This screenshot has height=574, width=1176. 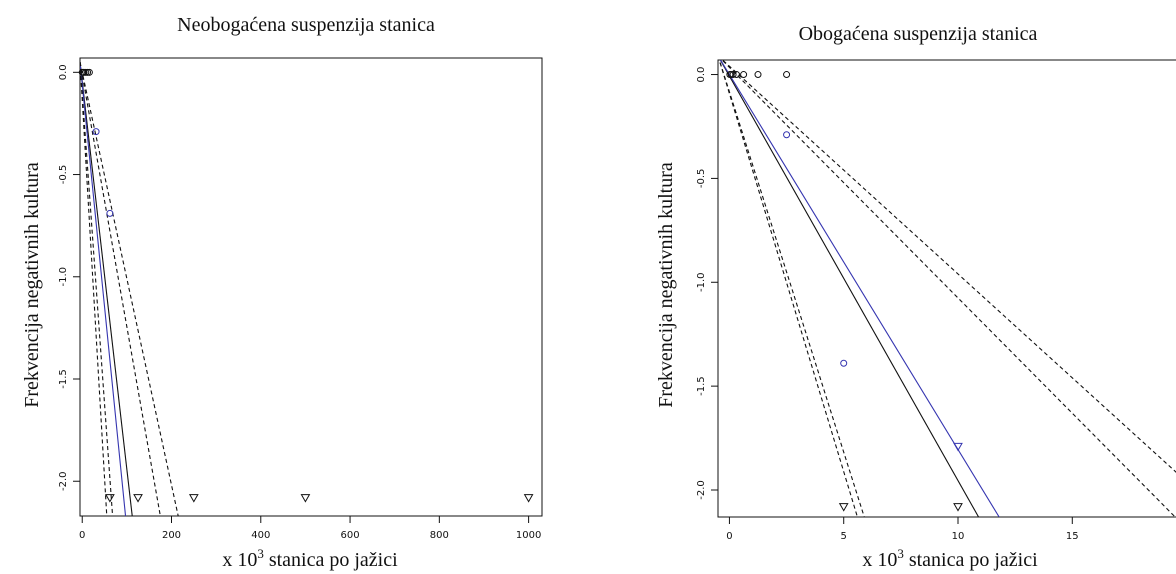 I want to click on x-tick-label: 400, so click(x=260, y=535).